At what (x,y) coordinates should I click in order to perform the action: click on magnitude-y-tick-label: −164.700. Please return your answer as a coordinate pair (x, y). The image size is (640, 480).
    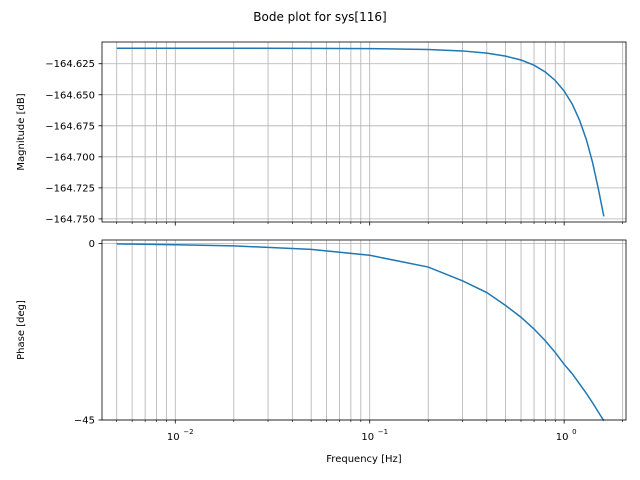
    Looking at the image, I should click on (70, 157).